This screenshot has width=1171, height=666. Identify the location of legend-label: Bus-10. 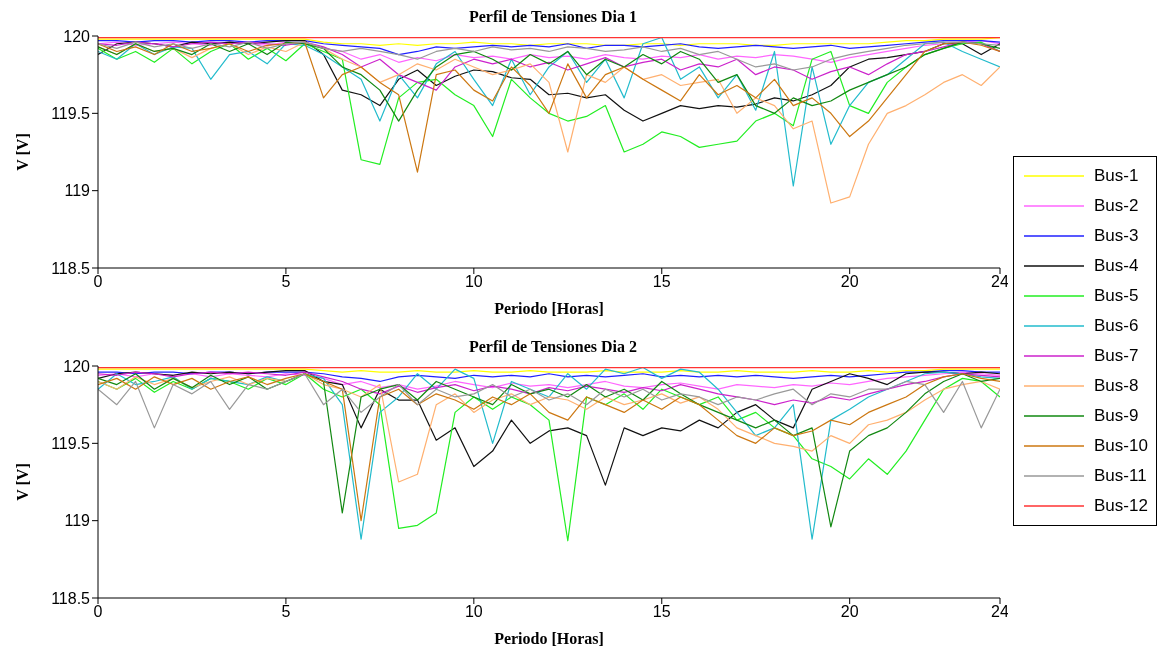
(1121, 446).